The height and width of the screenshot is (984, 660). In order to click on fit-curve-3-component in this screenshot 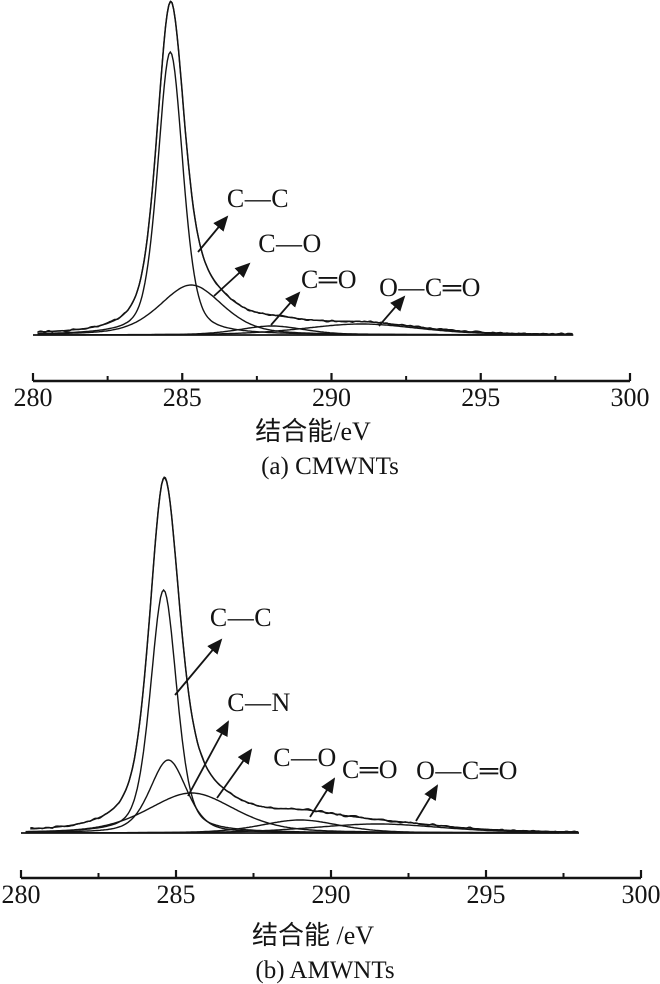, I will do `click(294, 329)`.